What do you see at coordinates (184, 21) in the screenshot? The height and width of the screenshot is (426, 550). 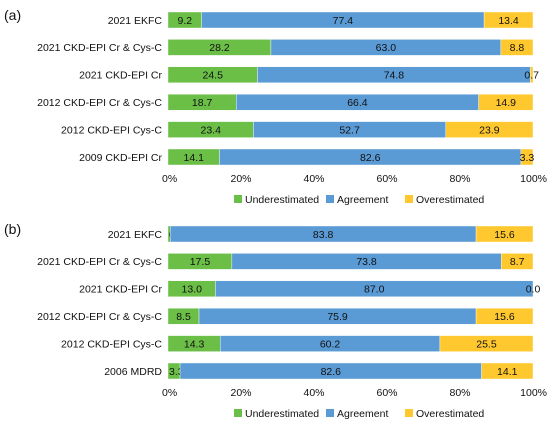 I see `value-label: 9.2` at bounding box center [184, 21].